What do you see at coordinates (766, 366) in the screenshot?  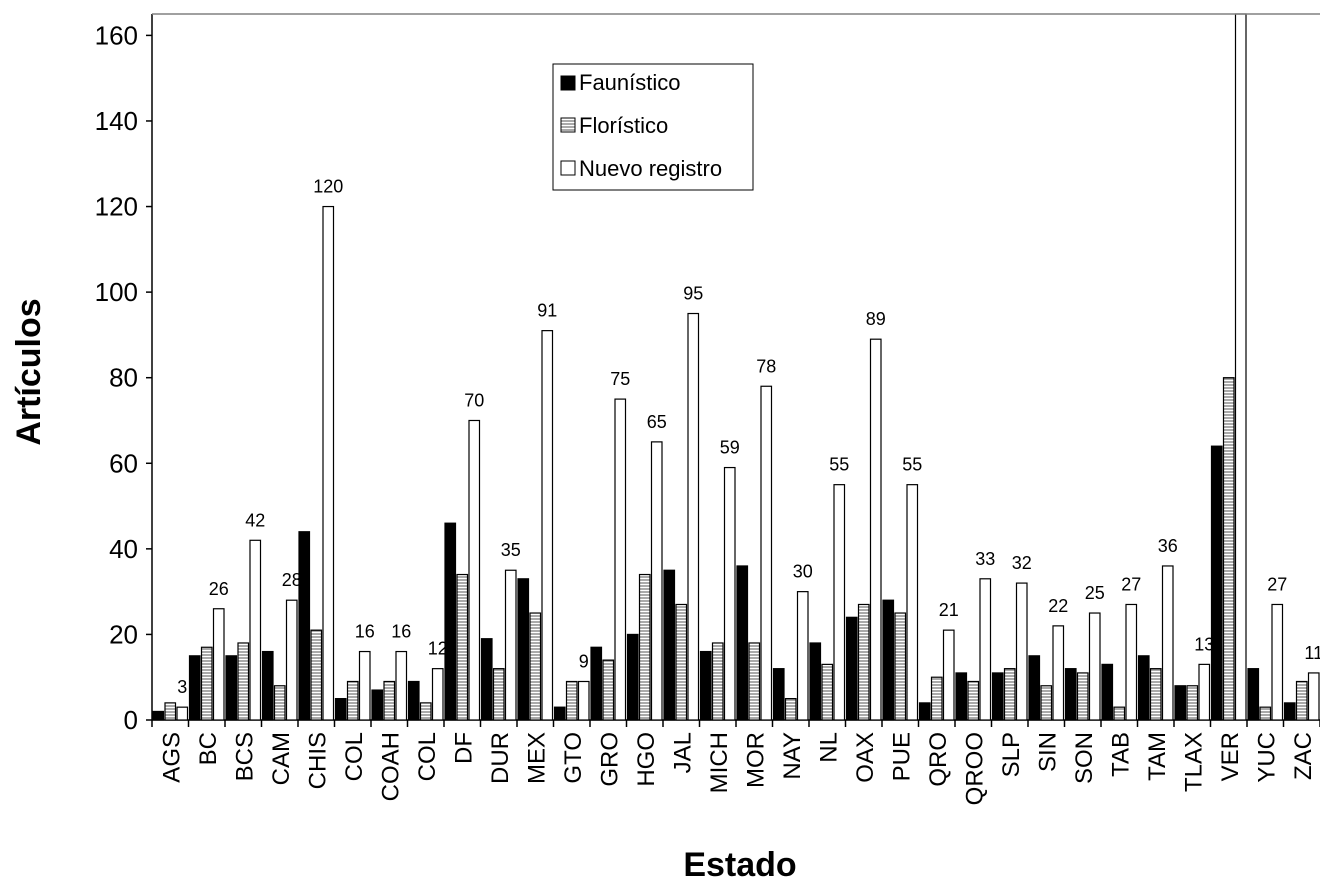 I see `data-label: 78` at bounding box center [766, 366].